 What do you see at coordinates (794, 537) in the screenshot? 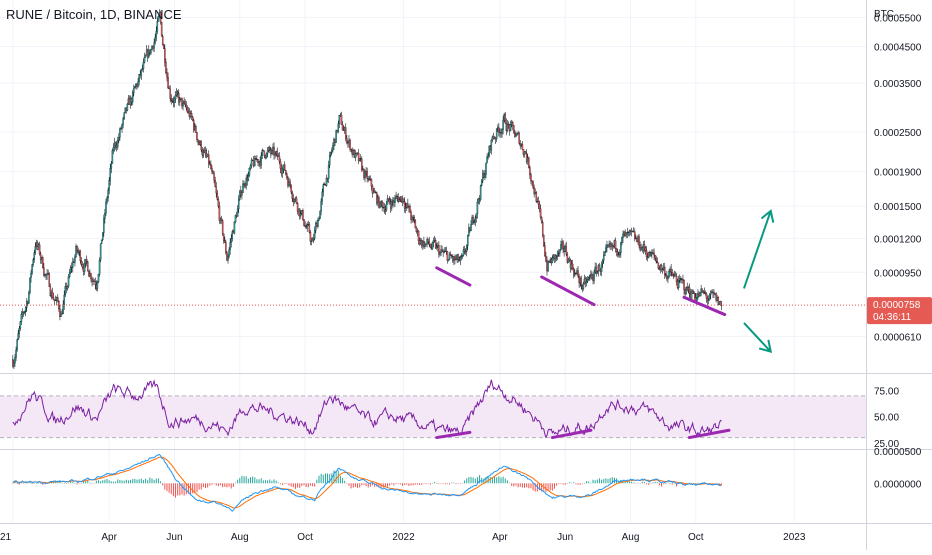
I see `x-tick-label: 2023` at bounding box center [794, 537].